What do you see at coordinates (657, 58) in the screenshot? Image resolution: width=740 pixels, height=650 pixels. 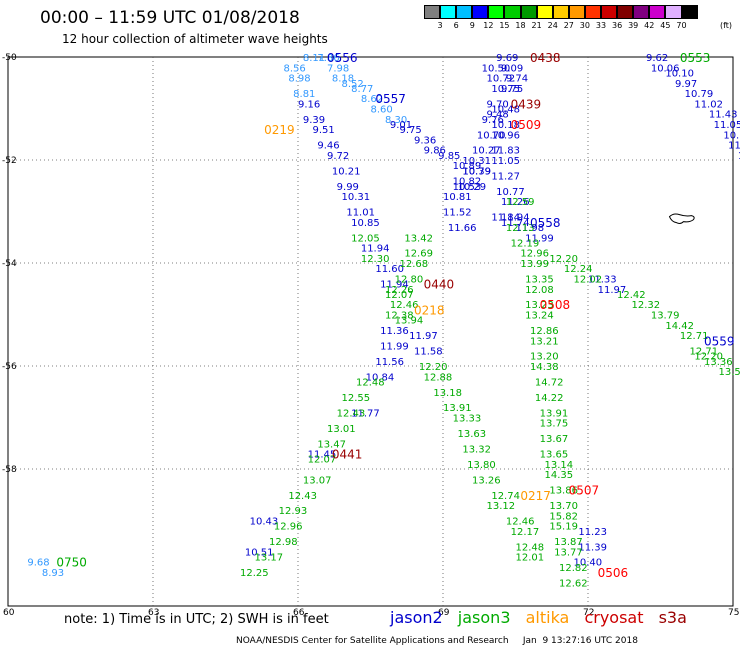 I see `swh-value: 9.62` at bounding box center [657, 58].